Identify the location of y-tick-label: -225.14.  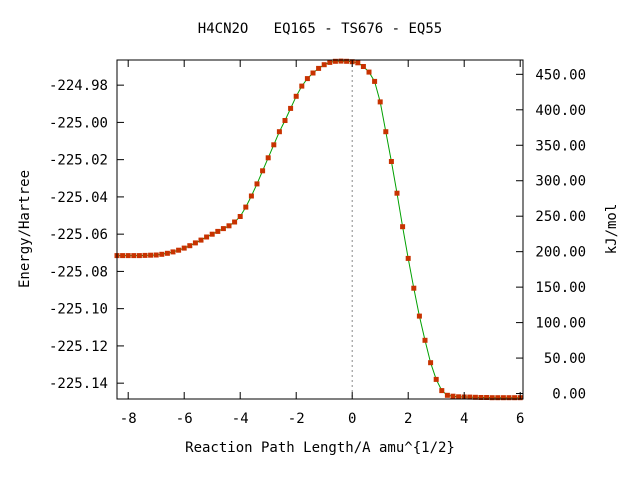
(78, 384).